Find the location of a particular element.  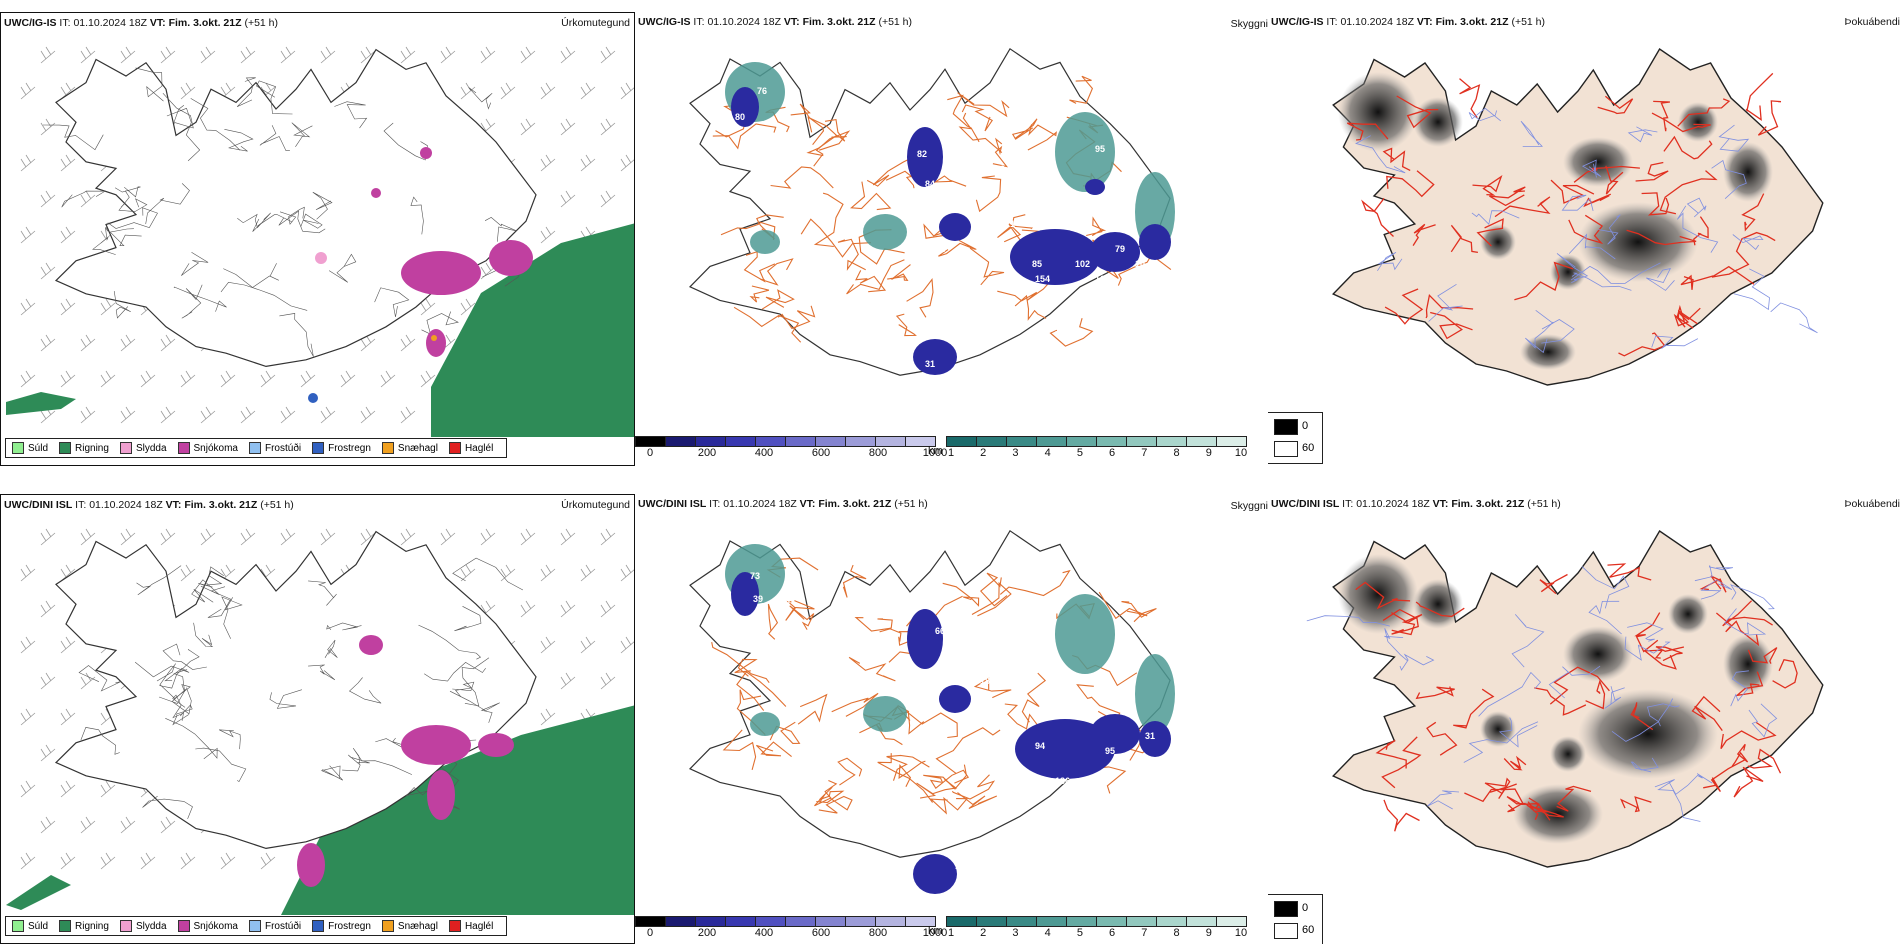

cloud-legend-label-0: 0 is located at coordinates (1305, 908).